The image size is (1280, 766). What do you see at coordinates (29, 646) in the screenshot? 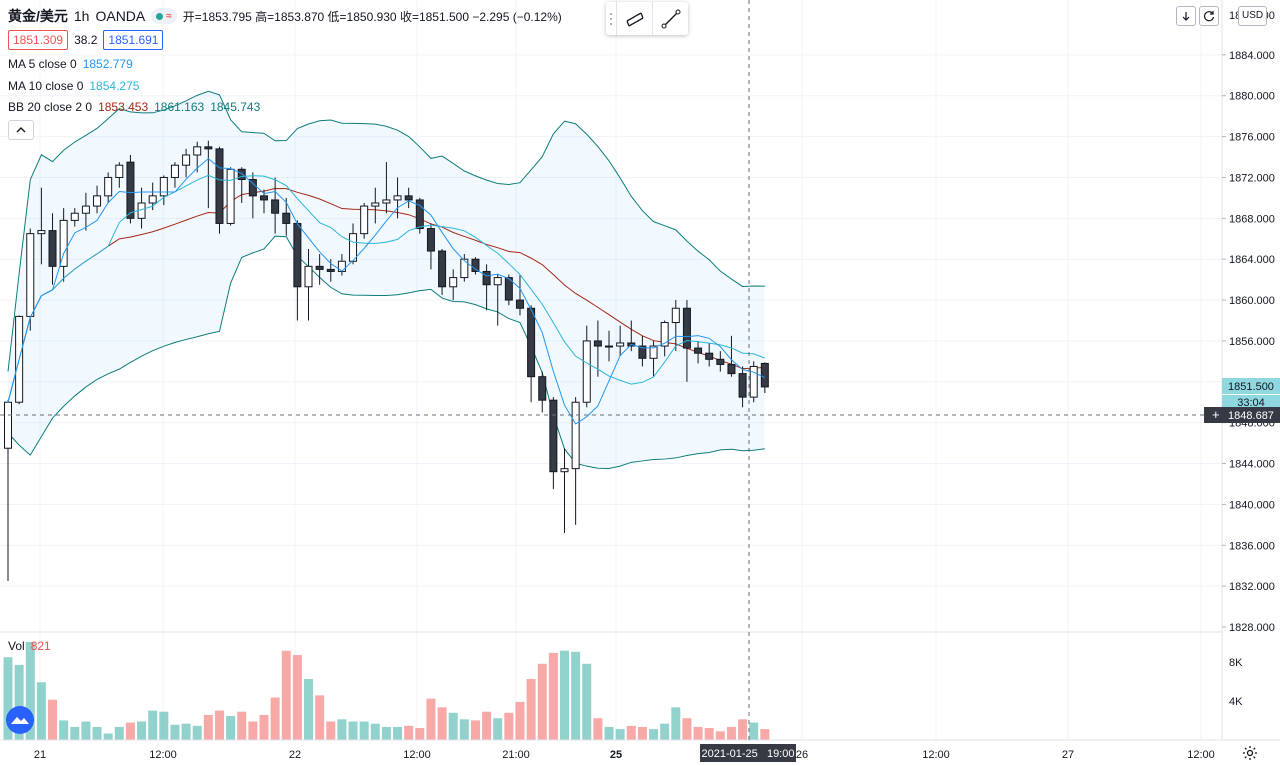
I see `volume-legend: Vol 821` at bounding box center [29, 646].